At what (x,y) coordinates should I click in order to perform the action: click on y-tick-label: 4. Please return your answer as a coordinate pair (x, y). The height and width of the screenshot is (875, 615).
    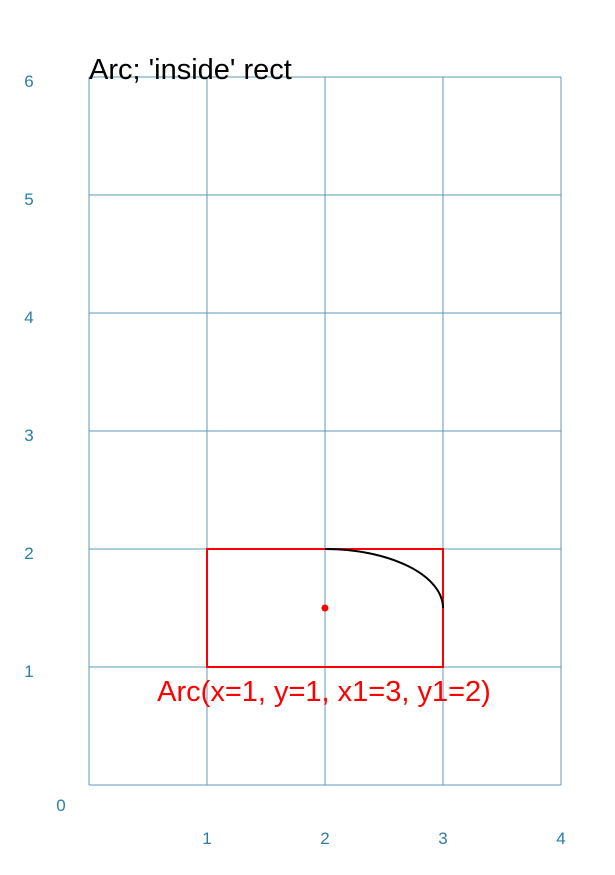
    Looking at the image, I should click on (28, 317).